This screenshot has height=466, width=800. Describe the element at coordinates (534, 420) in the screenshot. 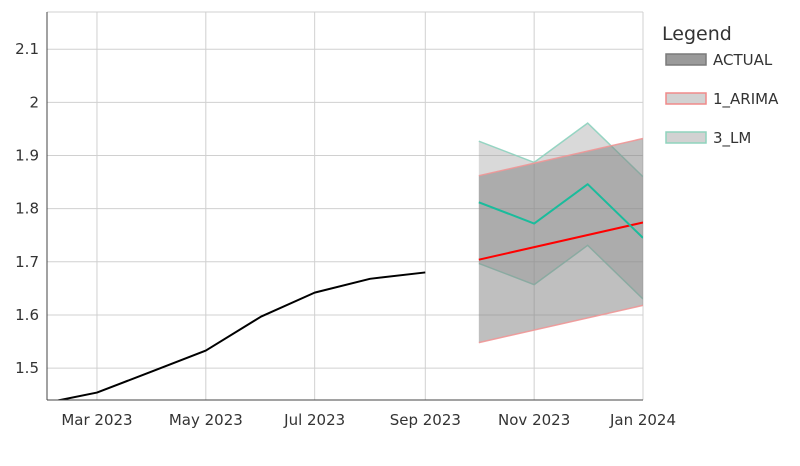

I see `x-tick-label: Nov 2023` at that location.